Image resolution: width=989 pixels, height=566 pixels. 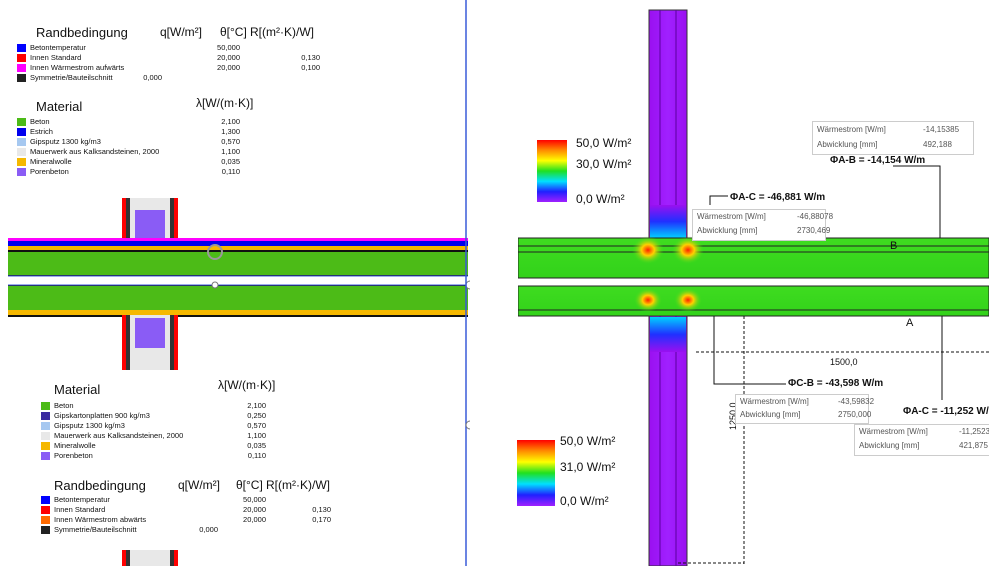 What do you see at coordinates (321, 509) in the screenshot?
I see `r-value: 0,130` at bounding box center [321, 509].